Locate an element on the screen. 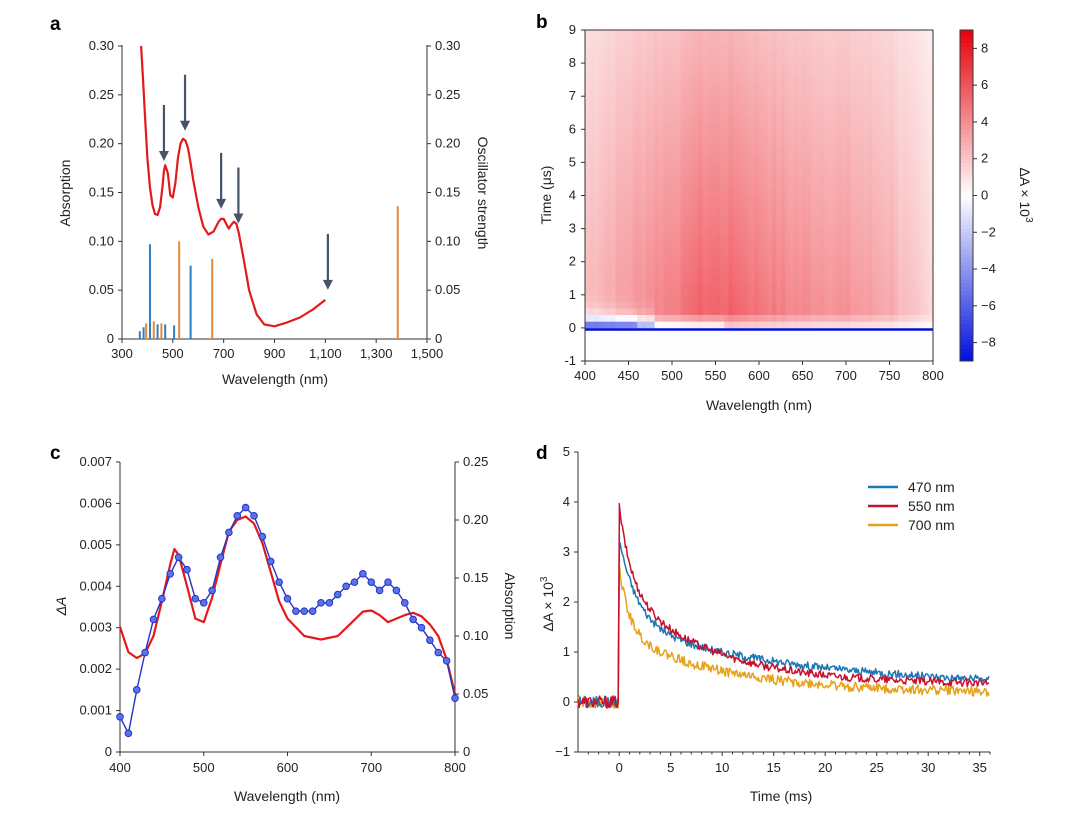 The width and height of the screenshot is (1080, 813). peak-arrow-head is located at coordinates (163, 156).